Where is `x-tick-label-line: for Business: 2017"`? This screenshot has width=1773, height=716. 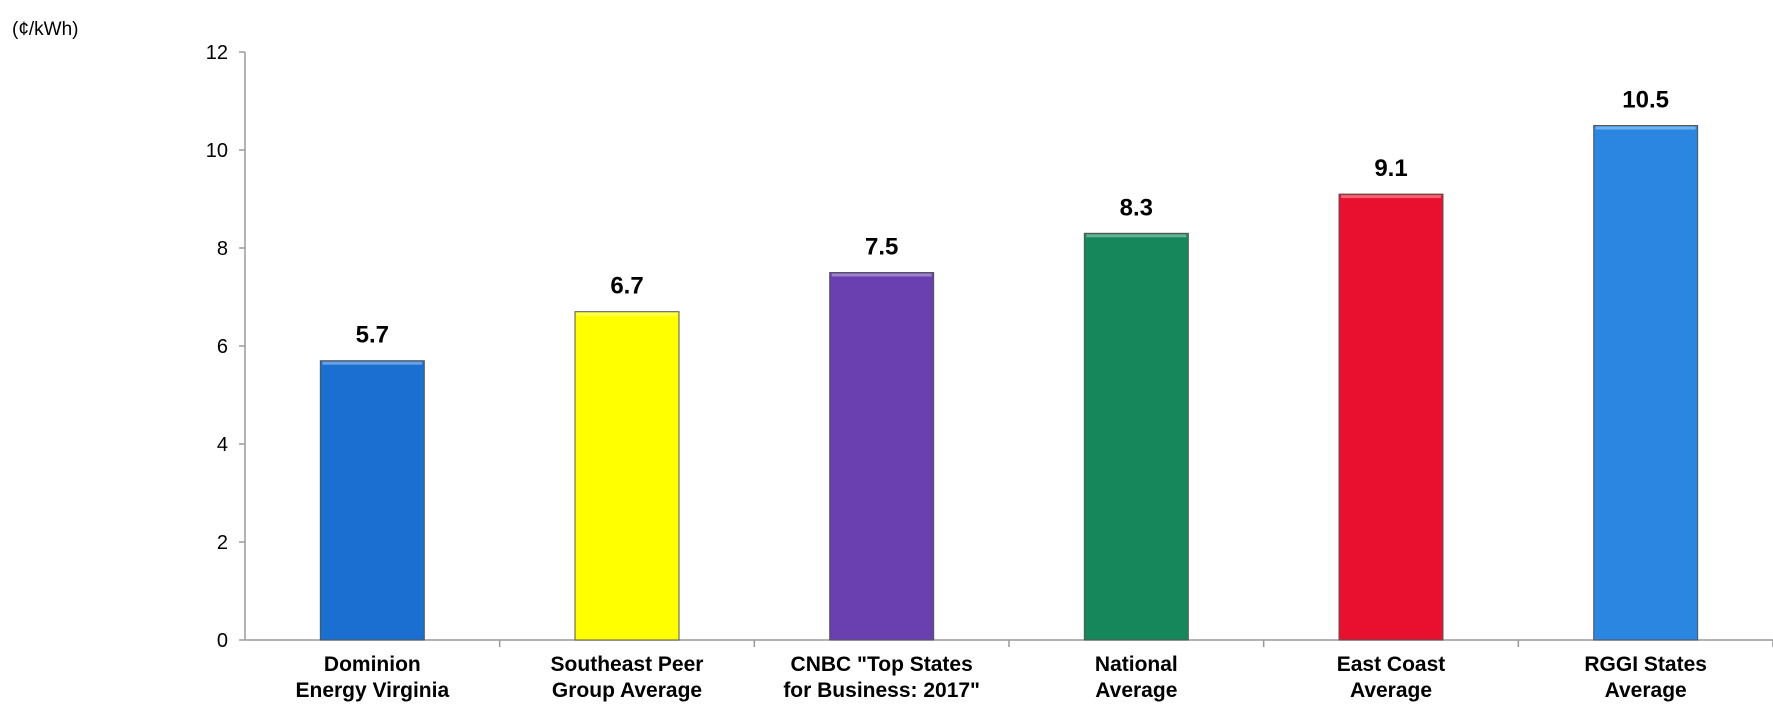
x-tick-label-line: for Business: 2017" is located at coordinates (881, 690).